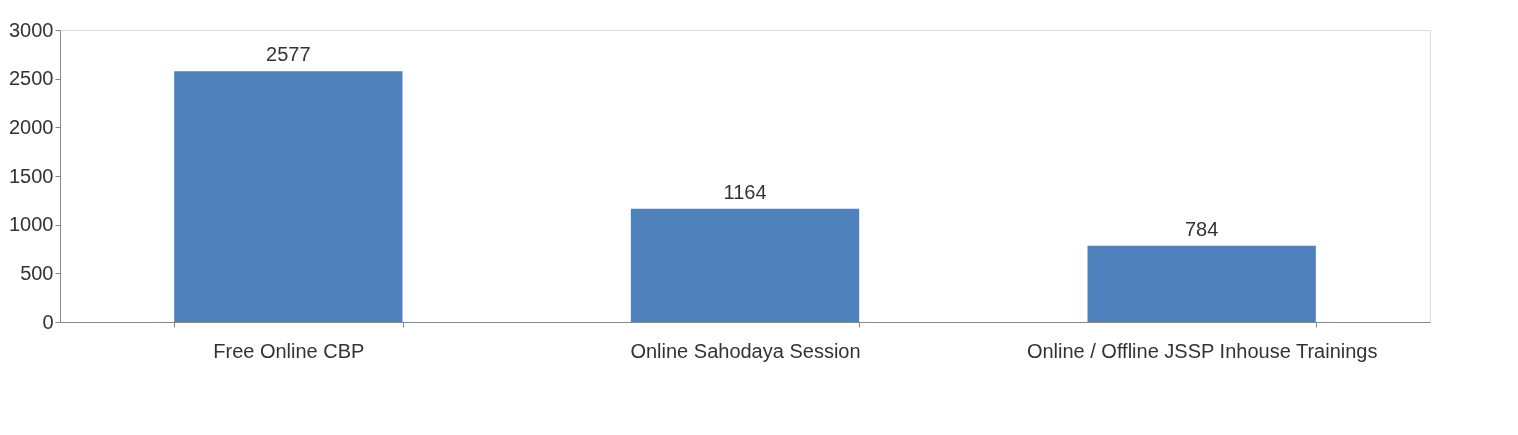 Image resolution: width=1518 pixels, height=435 pixels. Describe the element at coordinates (31, 126) in the screenshot. I see `y-tick-label: 2000` at that location.